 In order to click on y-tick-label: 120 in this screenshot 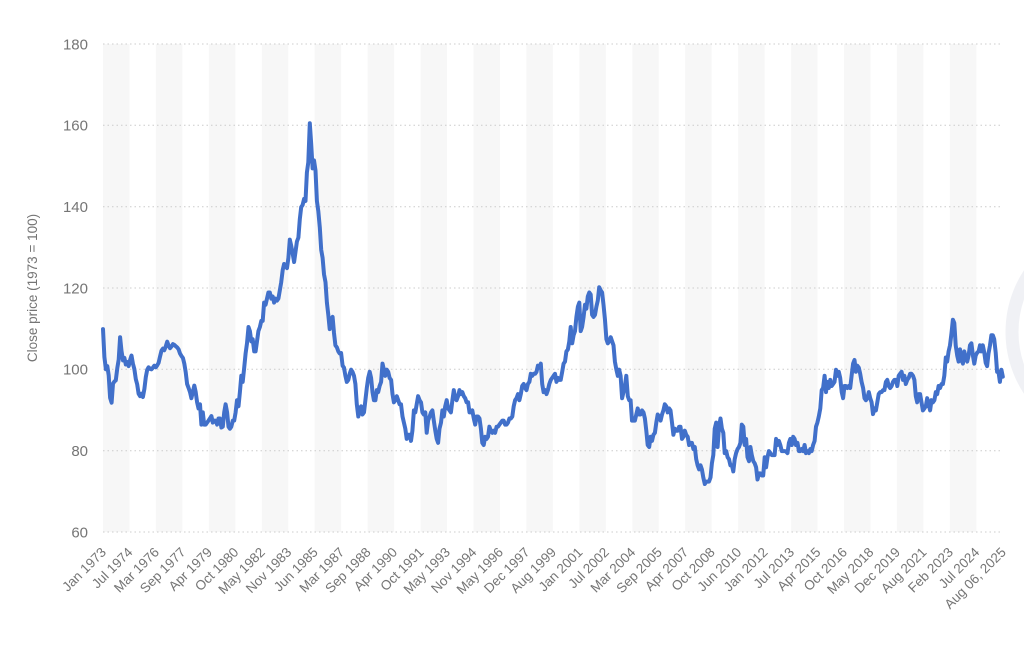, I will do `click(75, 288)`.